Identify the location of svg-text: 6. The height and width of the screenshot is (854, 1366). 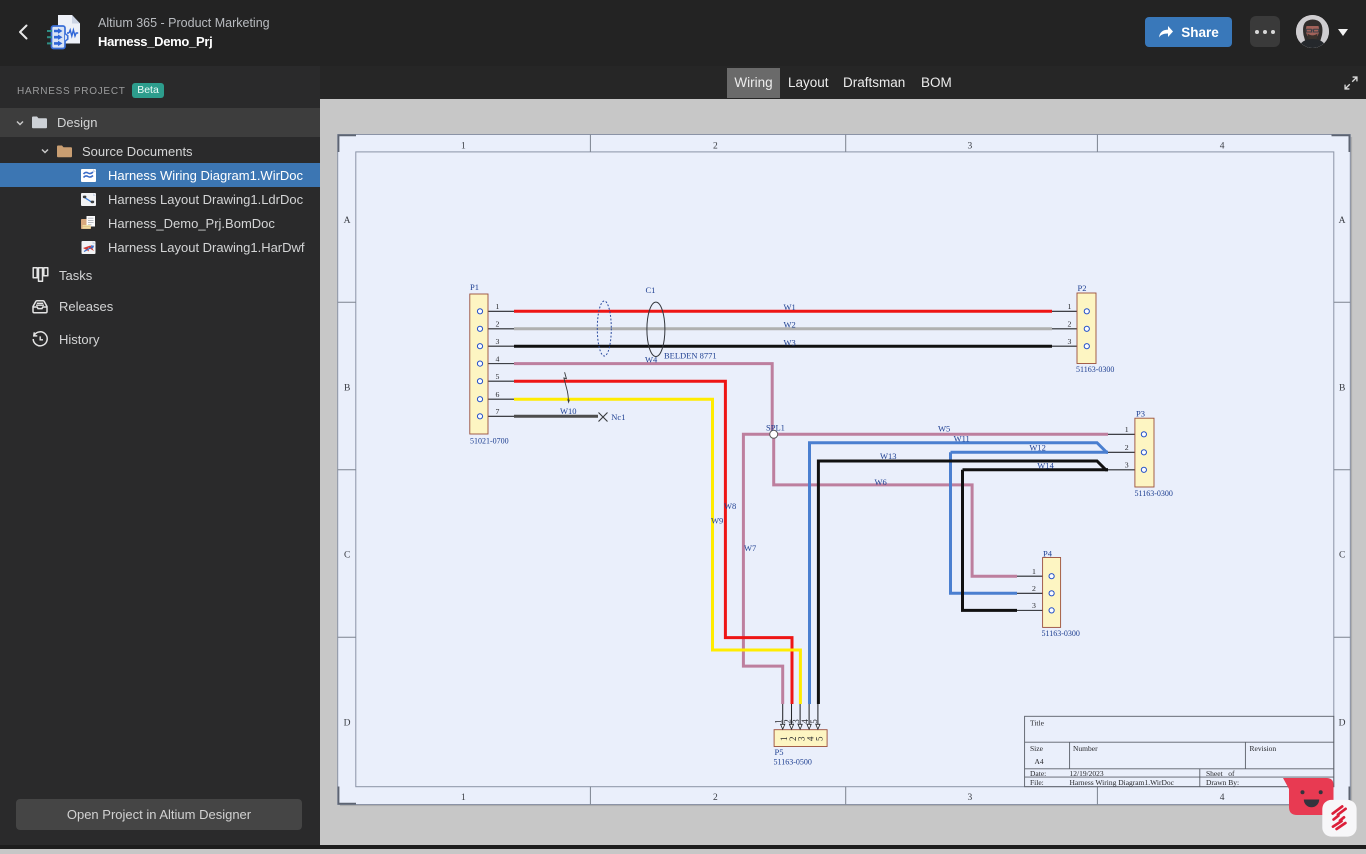
(498, 394).